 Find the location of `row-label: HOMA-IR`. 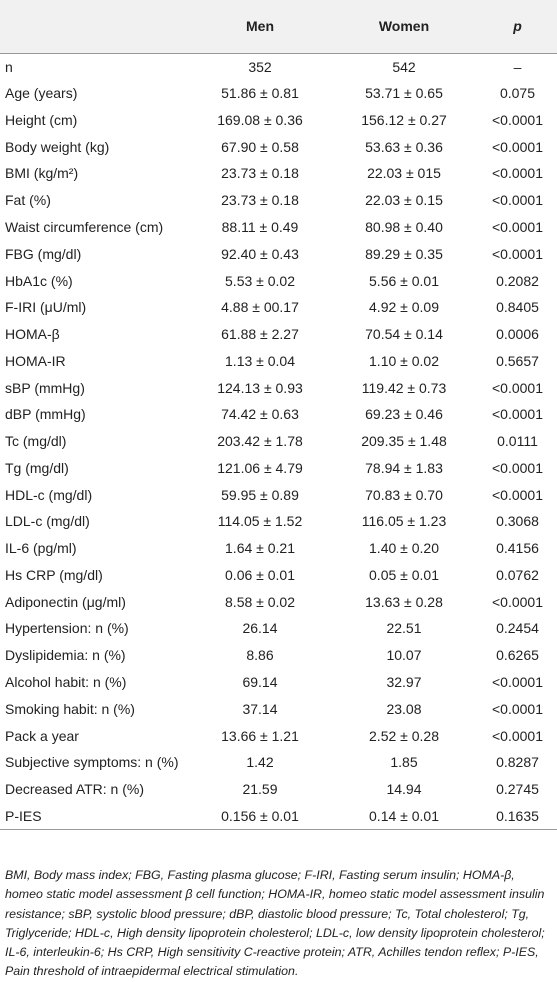

row-label: HOMA-IR is located at coordinates (35, 360).